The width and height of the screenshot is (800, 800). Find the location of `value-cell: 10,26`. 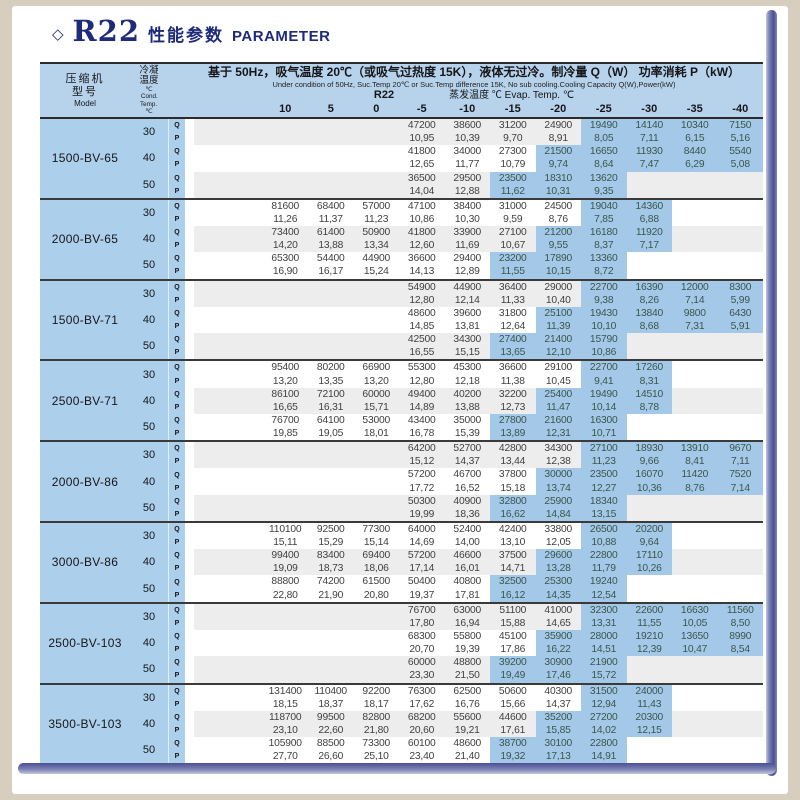

value-cell: 10,26 is located at coordinates (649, 569).